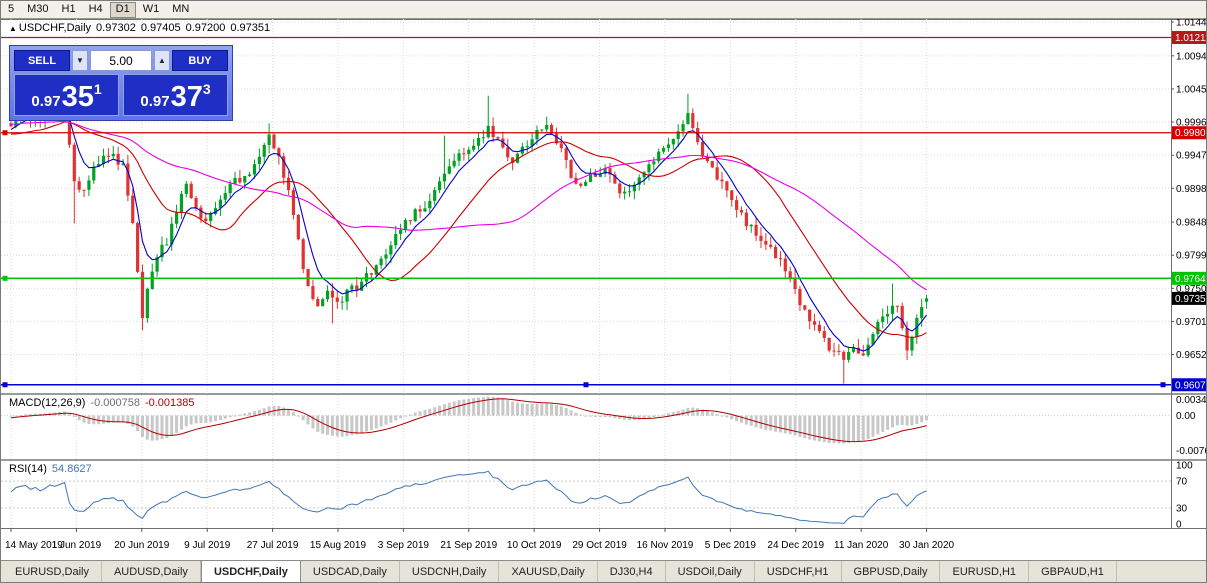 Image resolution: width=1207 pixels, height=583 pixels. Describe the element at coordinates (69, 10) in the screenshot. I see `timeframe-button-h1: H1` at that location.